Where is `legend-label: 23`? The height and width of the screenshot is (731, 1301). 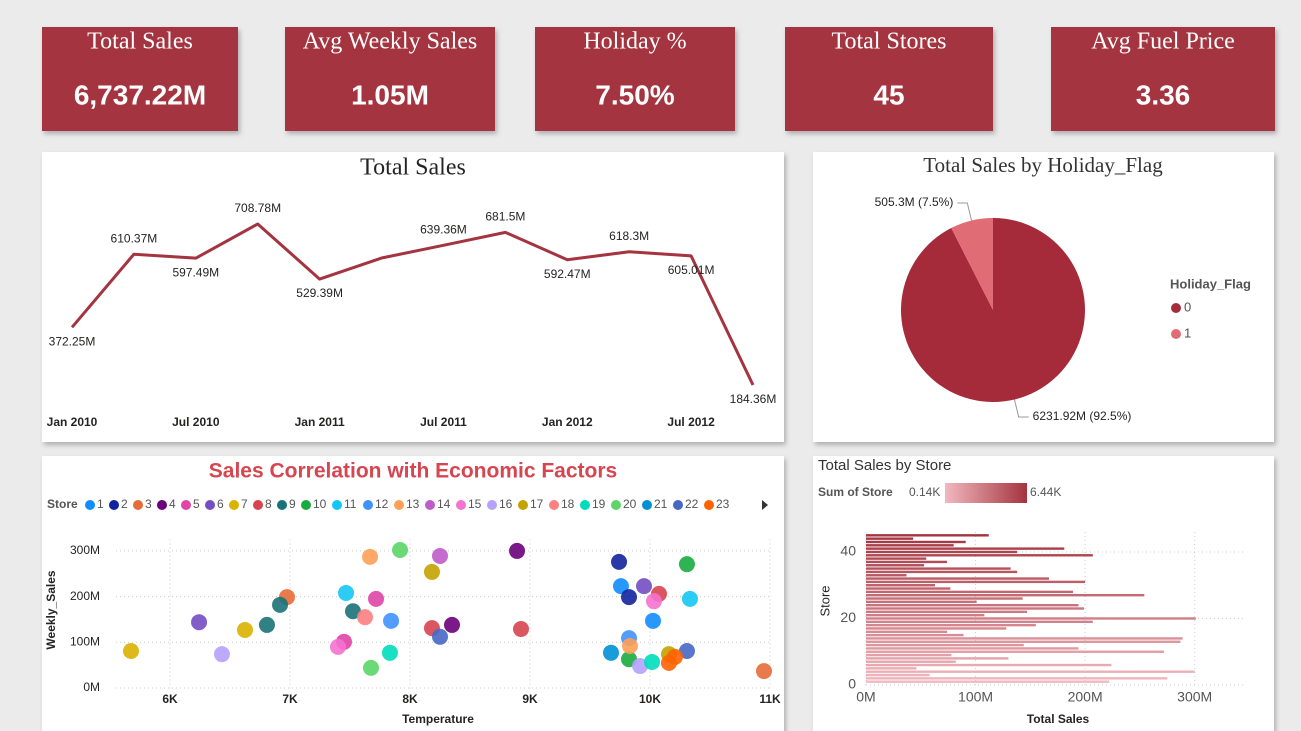
legend-label: 23 is located at coordinates (723, 504).